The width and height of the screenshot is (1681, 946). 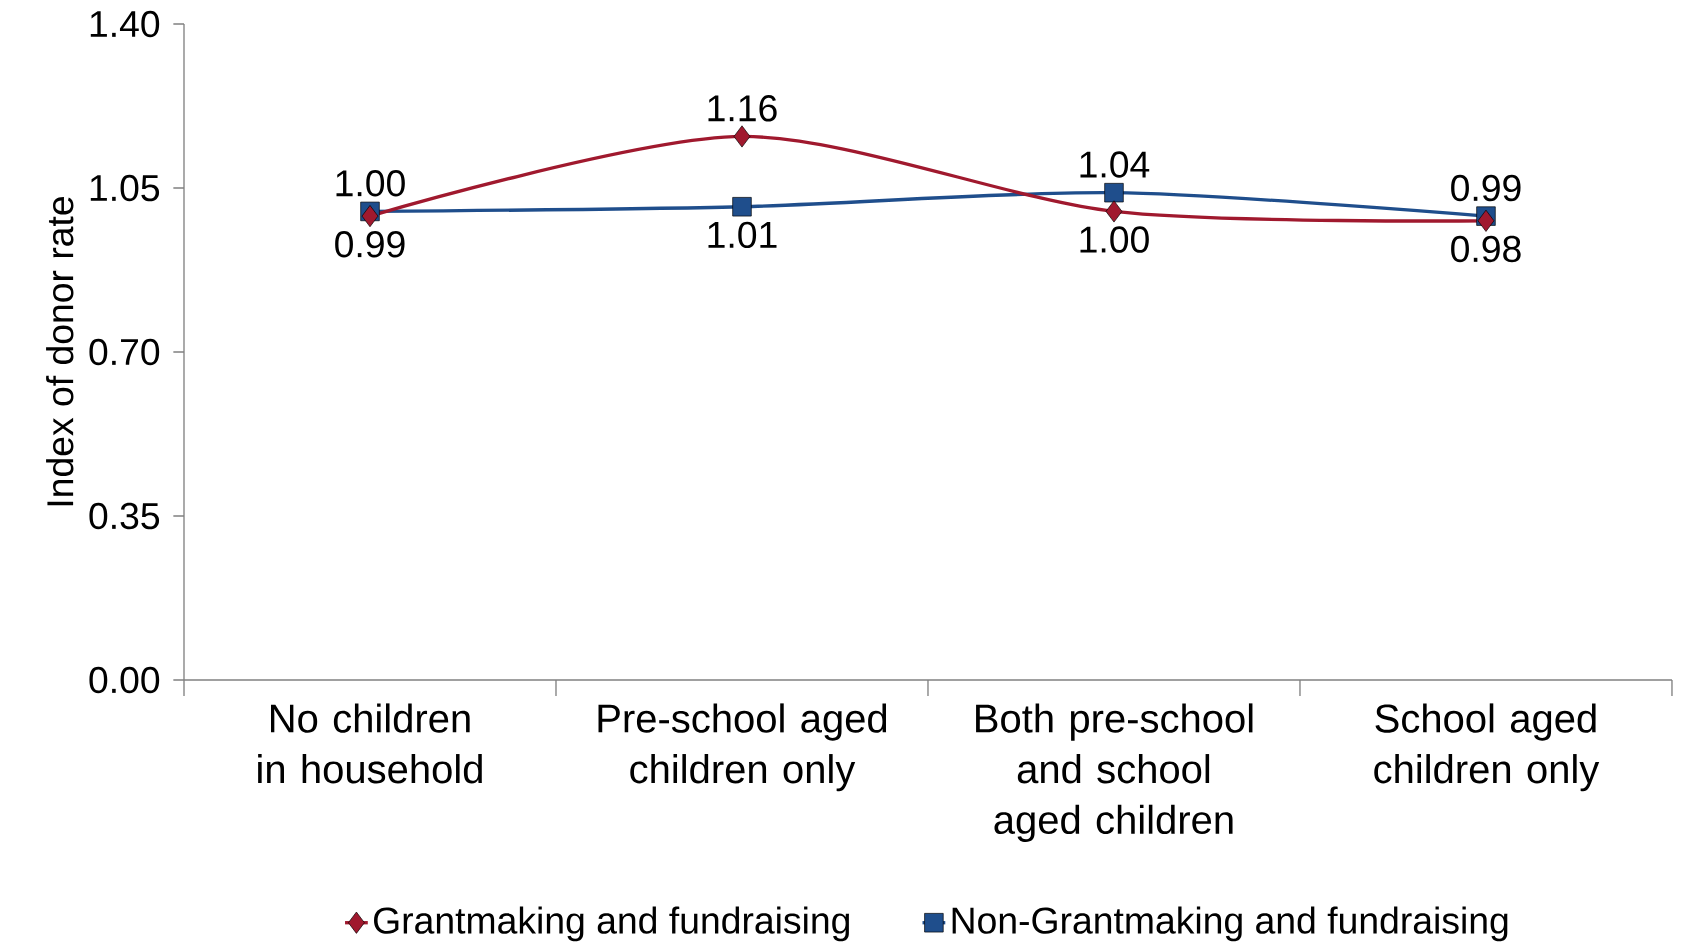 I want to click on x-tick-label: School aged children only, so click(x=1487, y=747).